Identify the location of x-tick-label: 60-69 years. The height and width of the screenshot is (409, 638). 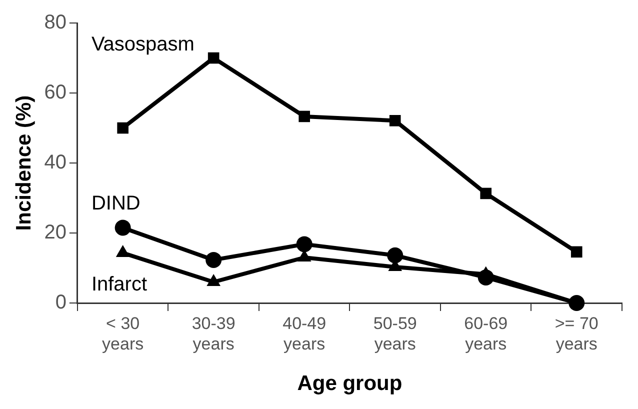
(486, 334).